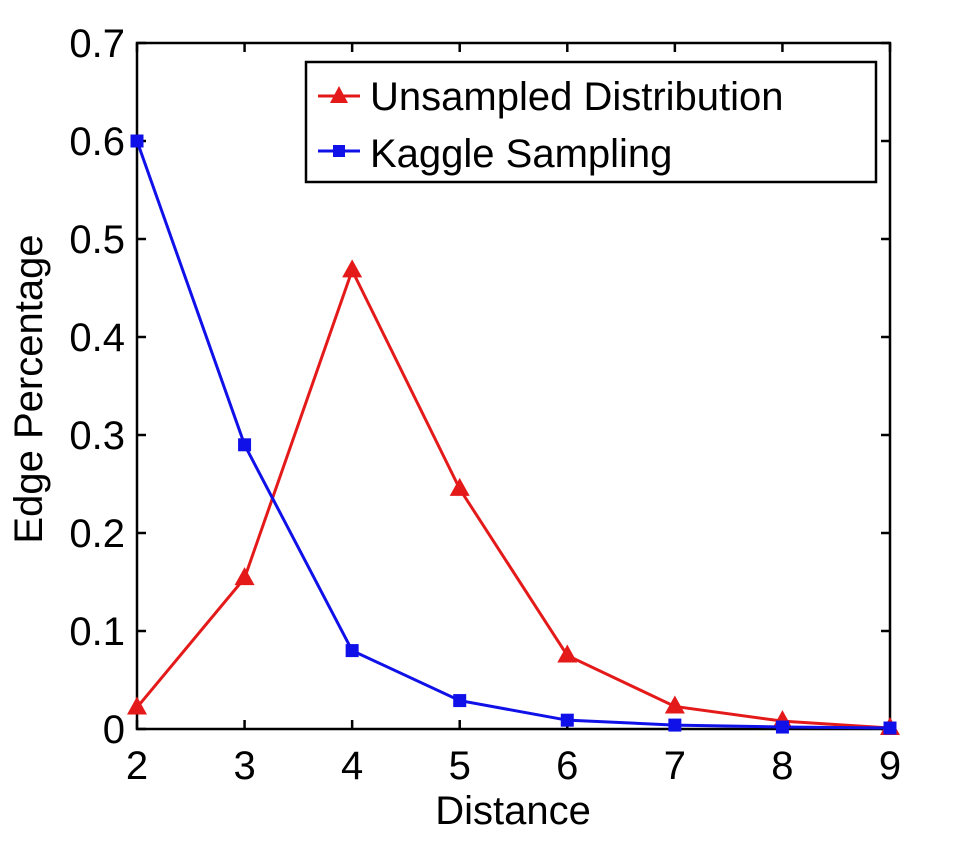  Describe the element at coordinates (29, 388) in the screenshot. I see `y-axis-title: Edge Percentage` at that location.